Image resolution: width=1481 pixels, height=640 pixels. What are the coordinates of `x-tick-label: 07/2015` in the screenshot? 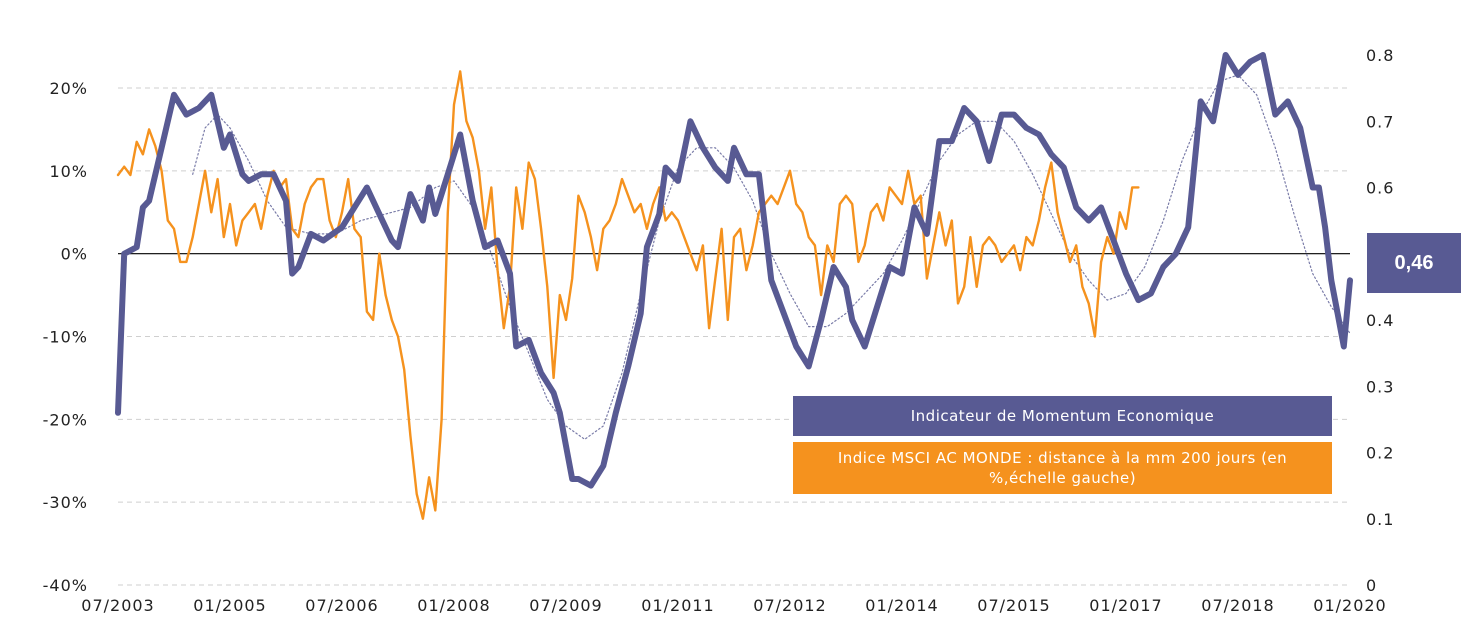 It's located at (1013, 605).